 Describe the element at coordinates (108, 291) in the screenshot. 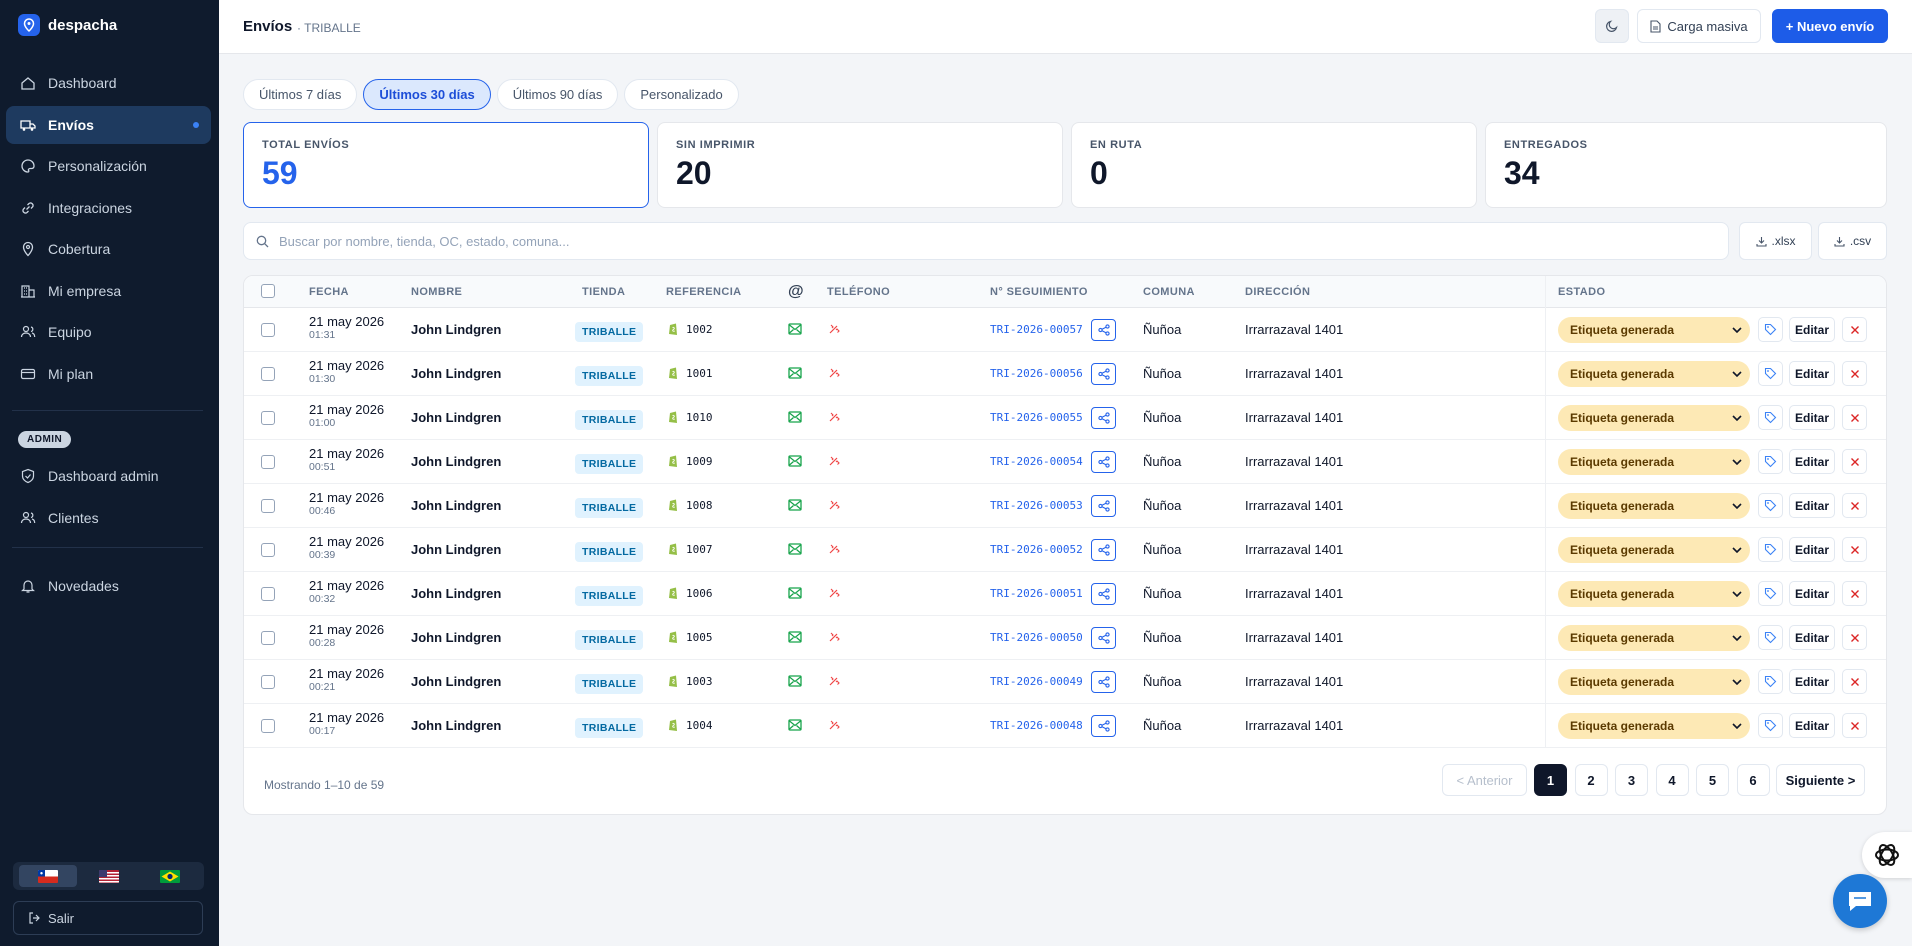

I see `sidebar-item-mi-empresa: Mi empresa` at that location.